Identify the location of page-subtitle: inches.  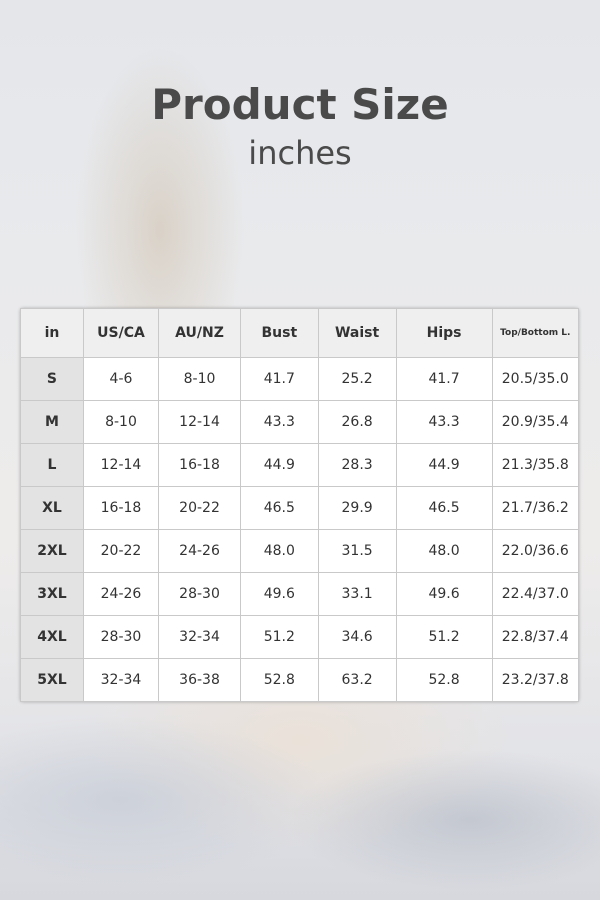
(300, 153).